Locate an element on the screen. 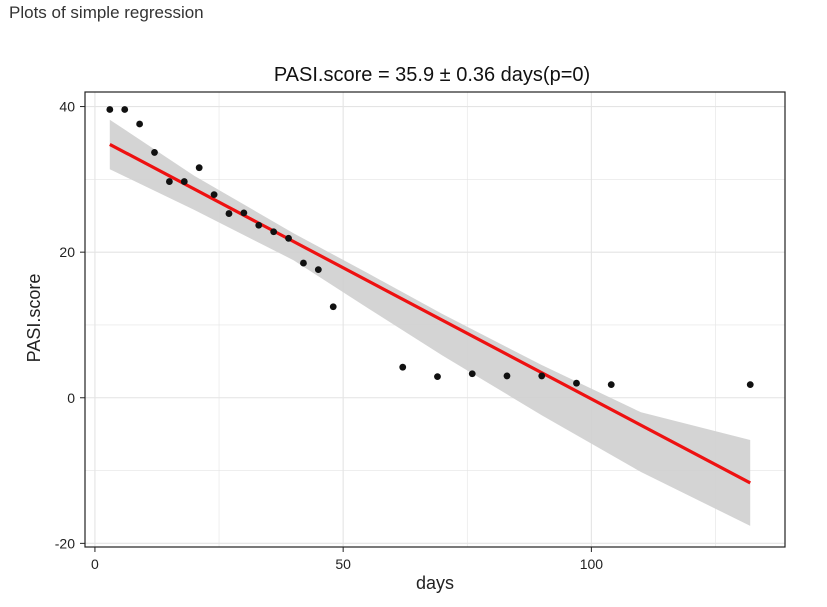  y-tick-label: 20 is located at coordinates (67, 252).